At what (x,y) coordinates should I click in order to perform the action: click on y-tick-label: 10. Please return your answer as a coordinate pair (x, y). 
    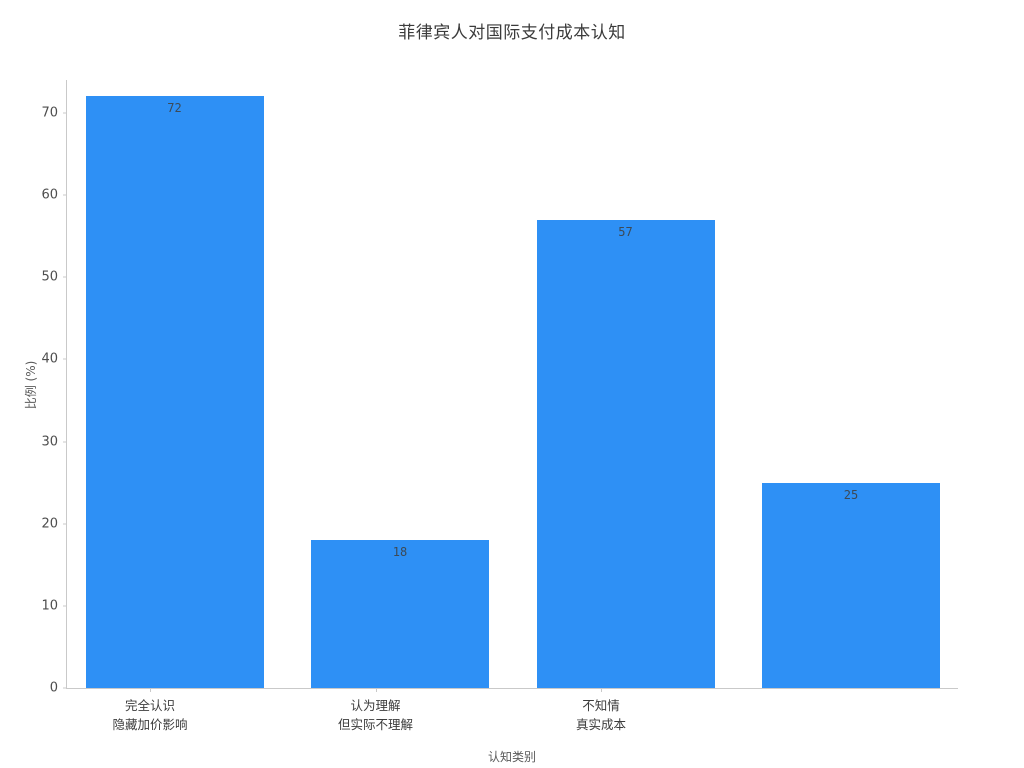
    Looking at the image, I should click on (49, 606).